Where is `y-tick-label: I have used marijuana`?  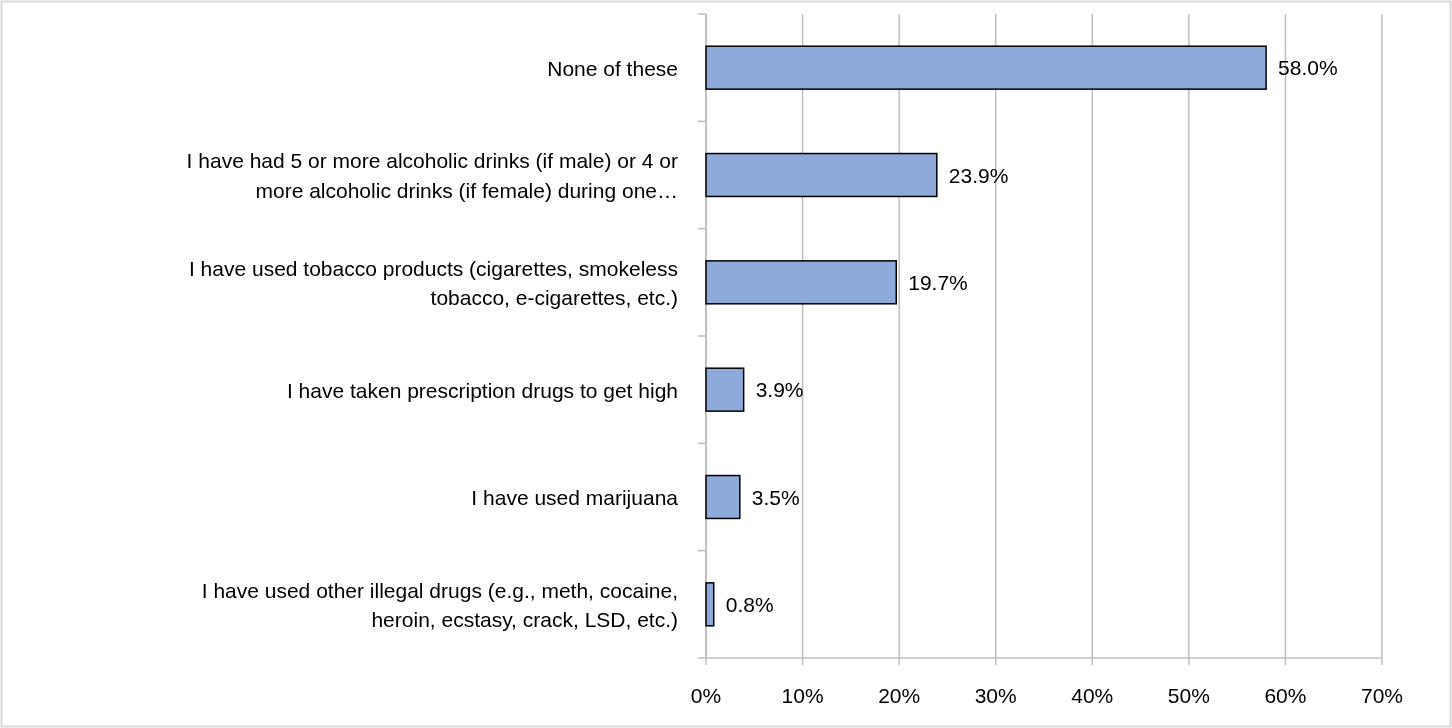 y-tick-label: I have used marijuana is located at coordinates (575, 497).